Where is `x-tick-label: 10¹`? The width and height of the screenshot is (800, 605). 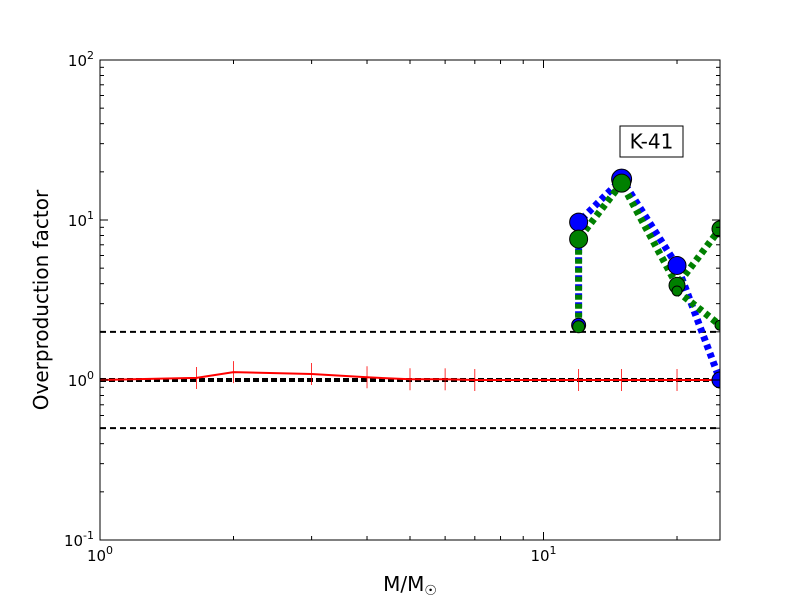
x-tick-label: 10¹ is located at coordinates (543, 554).